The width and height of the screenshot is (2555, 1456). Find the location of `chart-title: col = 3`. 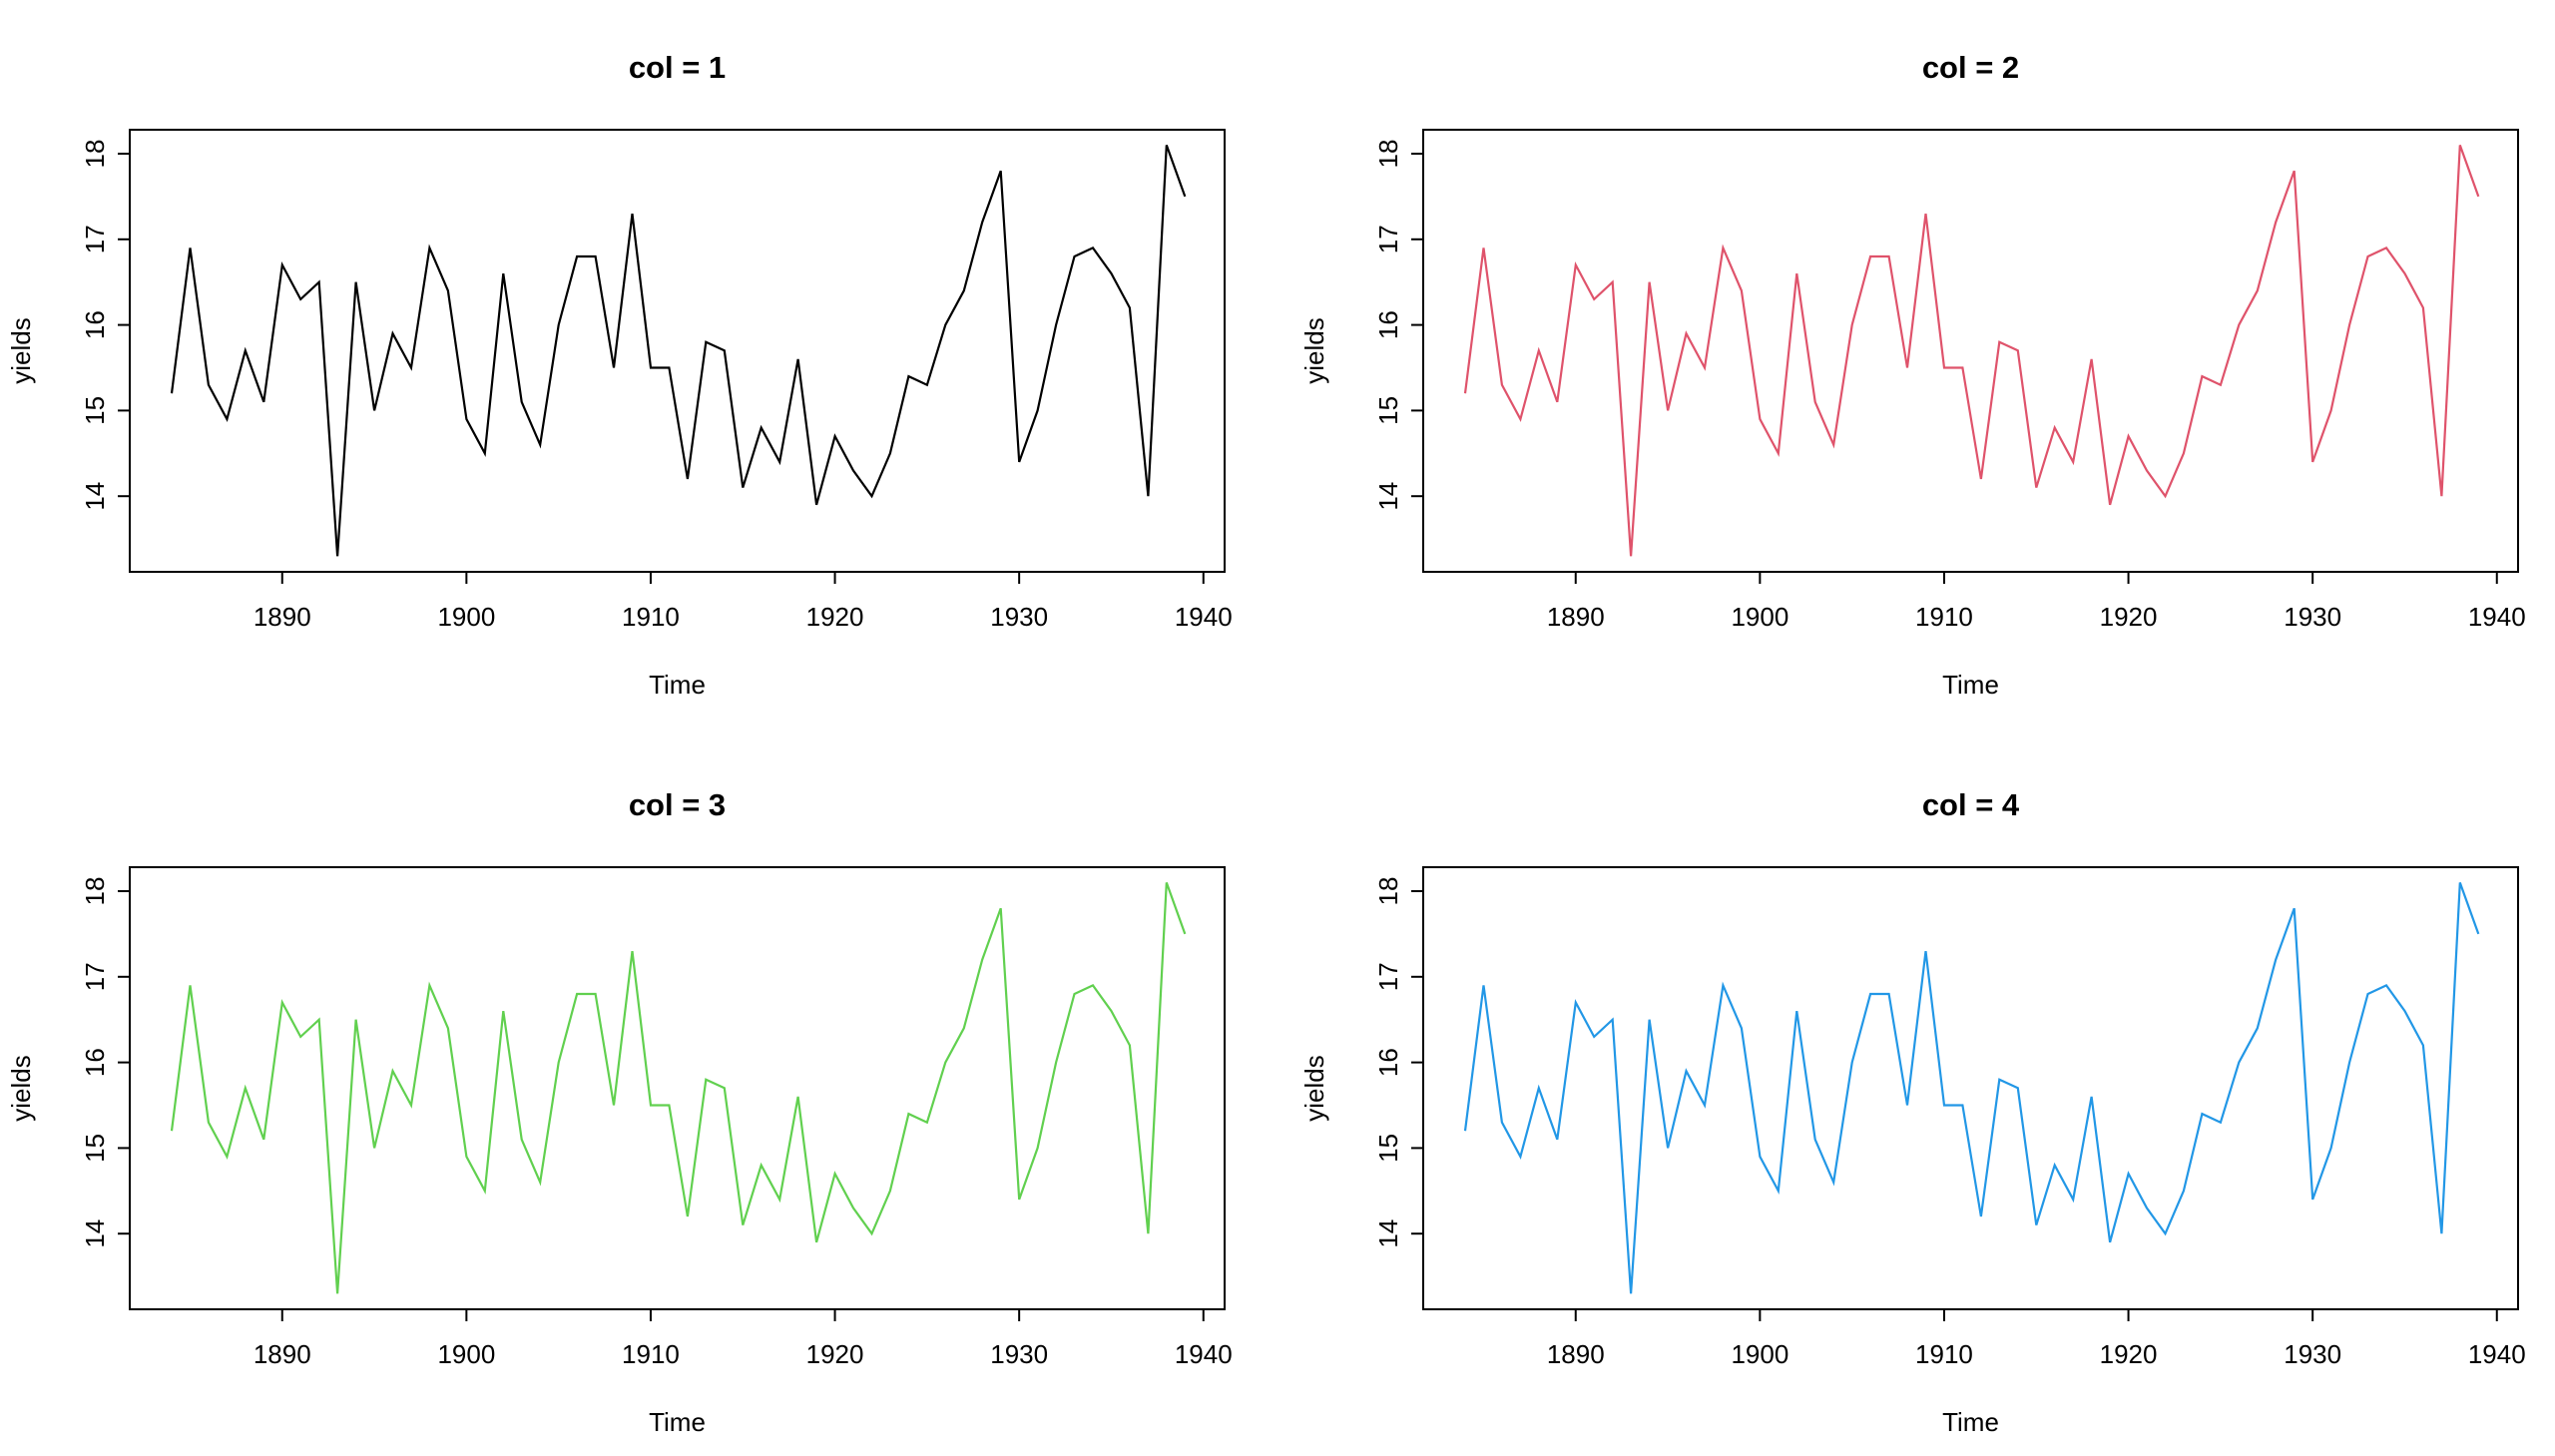

chart-title: col = 3 is located at coordinates (677, 804).